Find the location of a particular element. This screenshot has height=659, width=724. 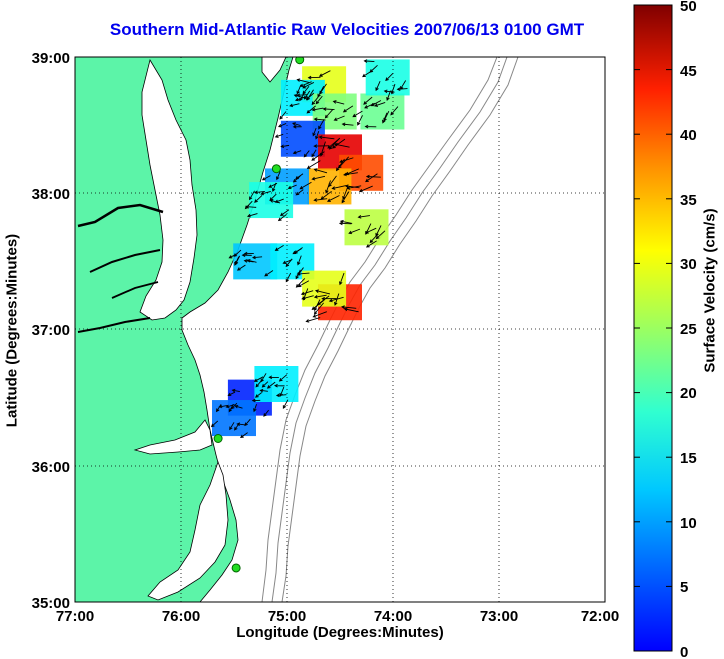

y-tick-labels: 39:00 38:00 37:00 36:00 35:00 is located at coordinates (51, 331).